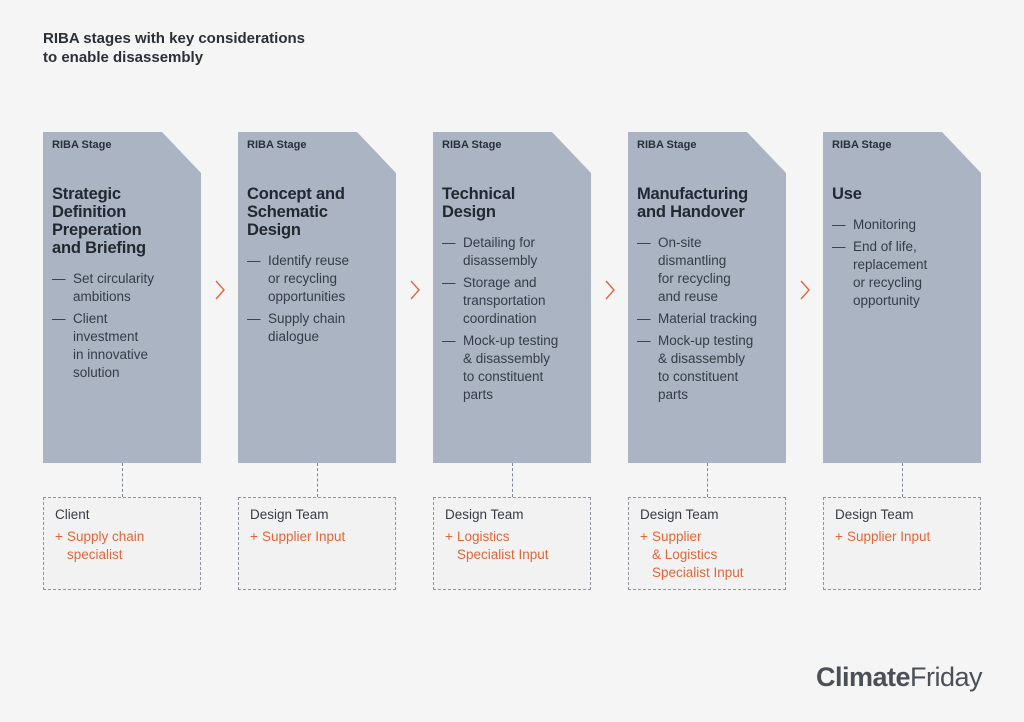  Describe the element at coordinates (691, 212) in the screenshot. I see `stage-name-line: and Handover` at that location.